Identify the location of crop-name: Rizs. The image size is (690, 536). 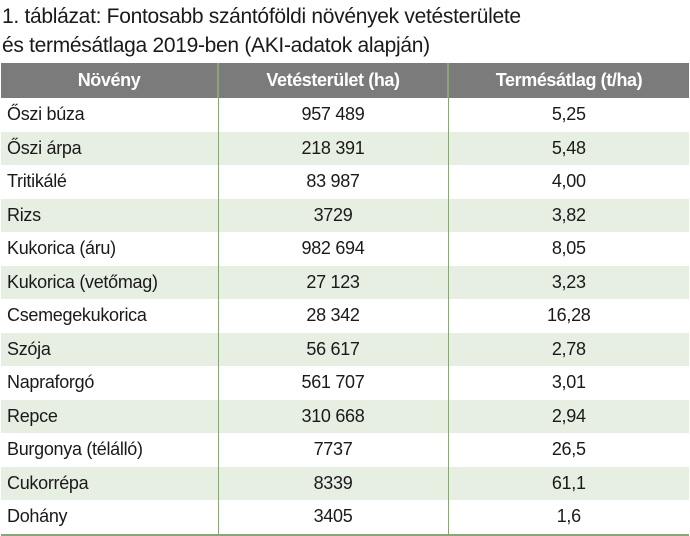
(109, 215).